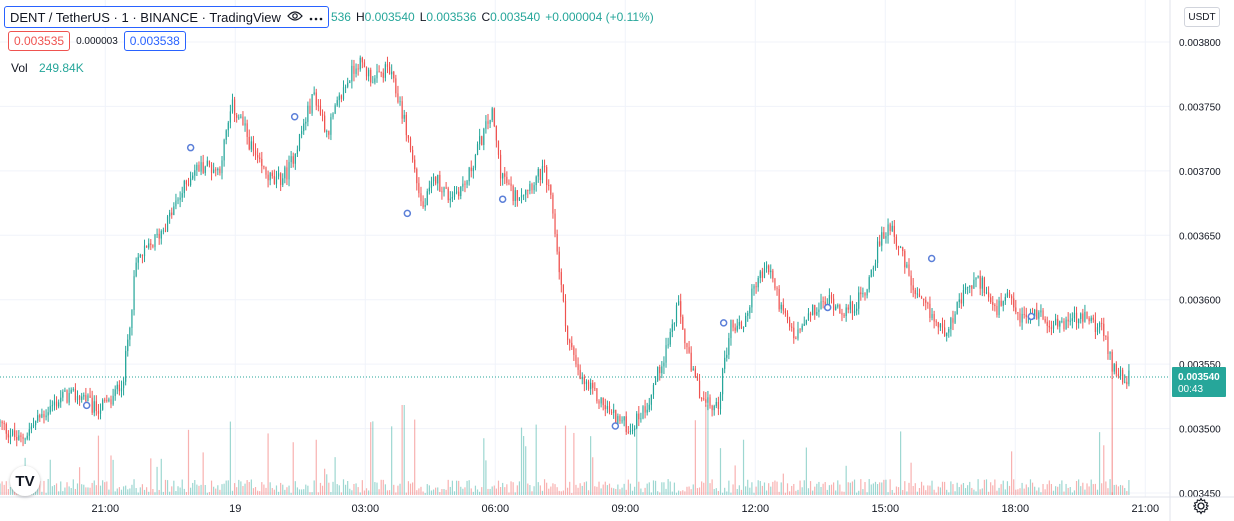  What do you see at coordinates (316, 17) in the screenshot?
I see `more-icon` at bounding box center [316, 17].